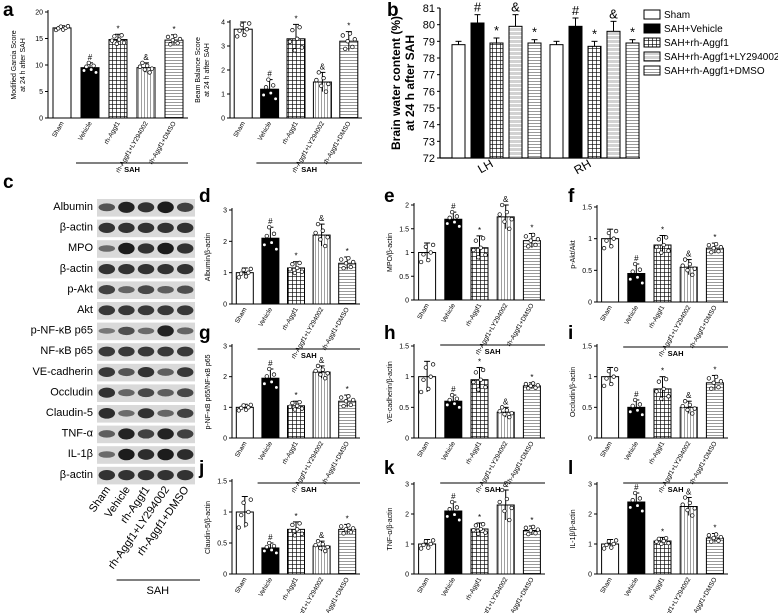  What do you see at coordinates (506, 199) in the screenshot?
I see `significance-mark: &` at bounding box center [506, 199].